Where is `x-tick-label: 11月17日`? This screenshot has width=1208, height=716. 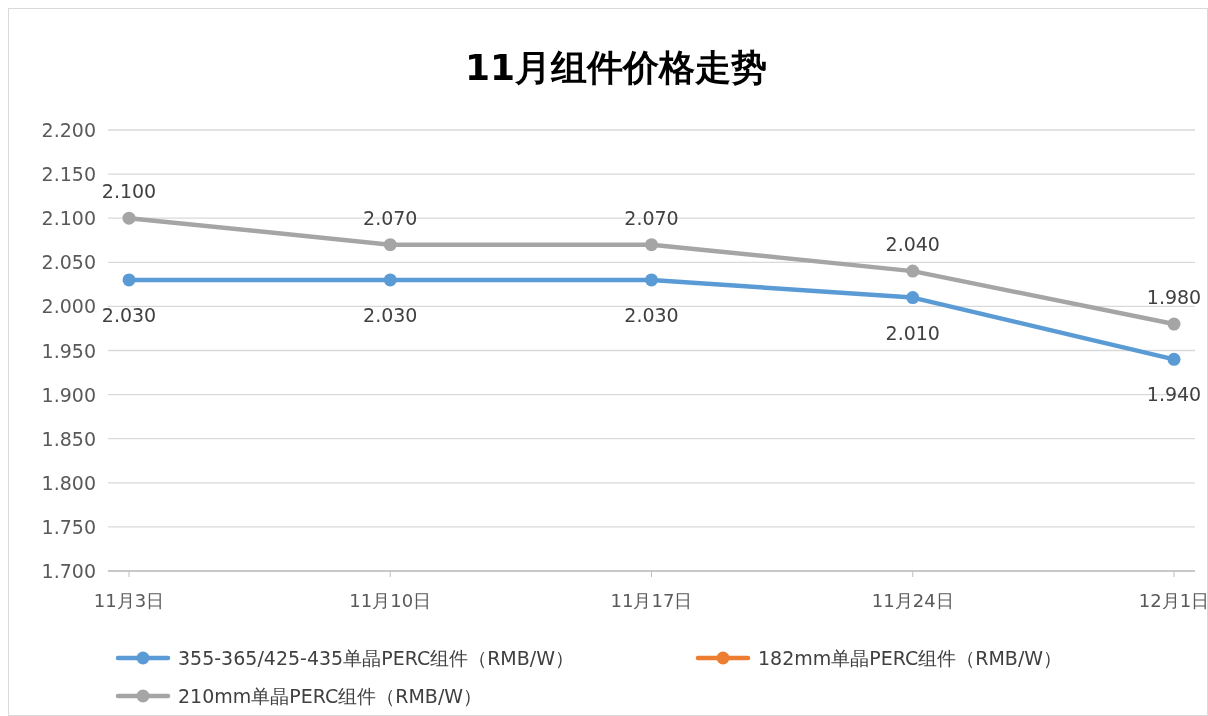
x-tick-label: 11月17日 is located at coordinates (651, 600).